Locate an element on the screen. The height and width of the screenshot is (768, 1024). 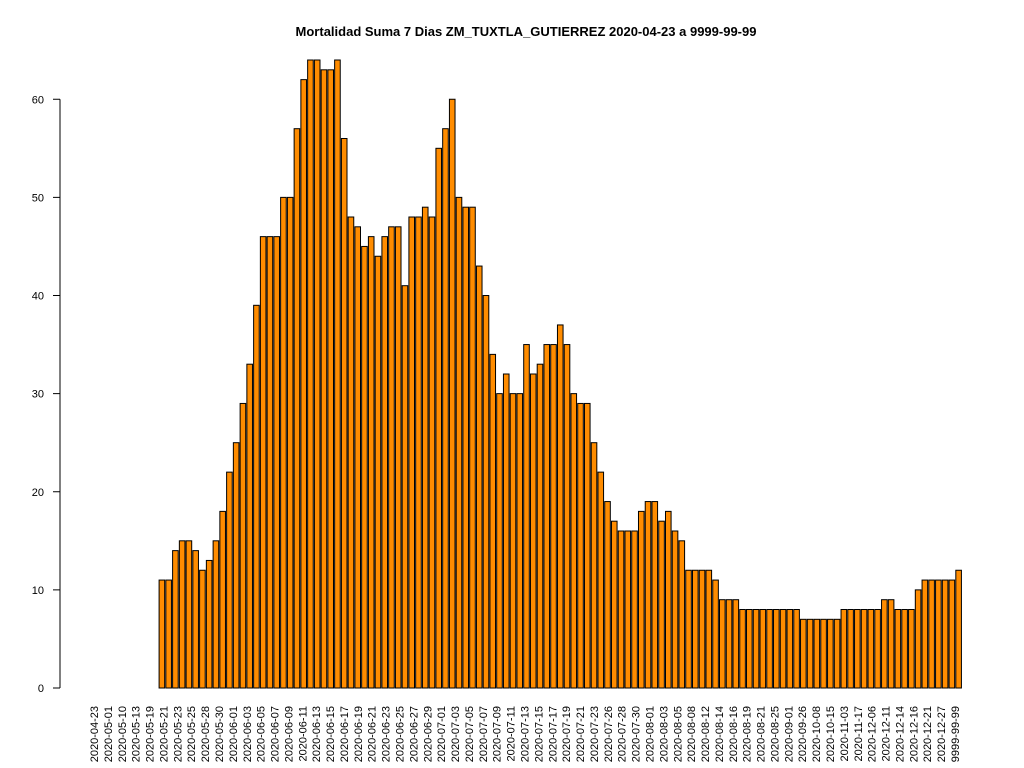
x-tick-label: 2020-07-21 is located at coordinates (581, 734).